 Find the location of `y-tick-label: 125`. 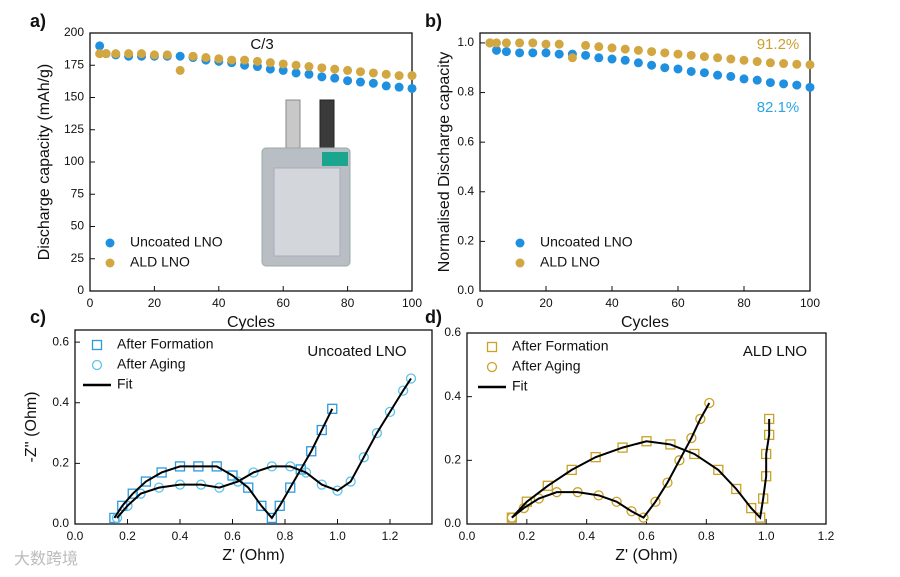

y-tick-label: 125 is located at coordinates (74, 129).